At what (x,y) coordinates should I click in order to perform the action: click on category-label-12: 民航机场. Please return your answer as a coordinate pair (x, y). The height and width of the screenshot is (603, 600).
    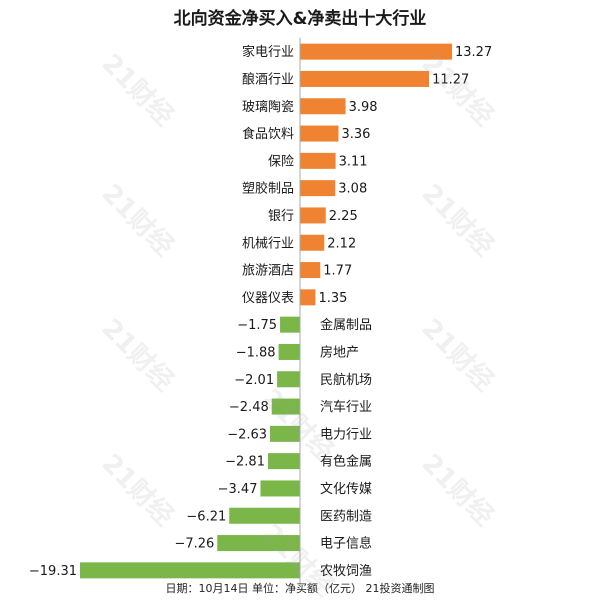
    Looking at the image, I should click on (346, 380).